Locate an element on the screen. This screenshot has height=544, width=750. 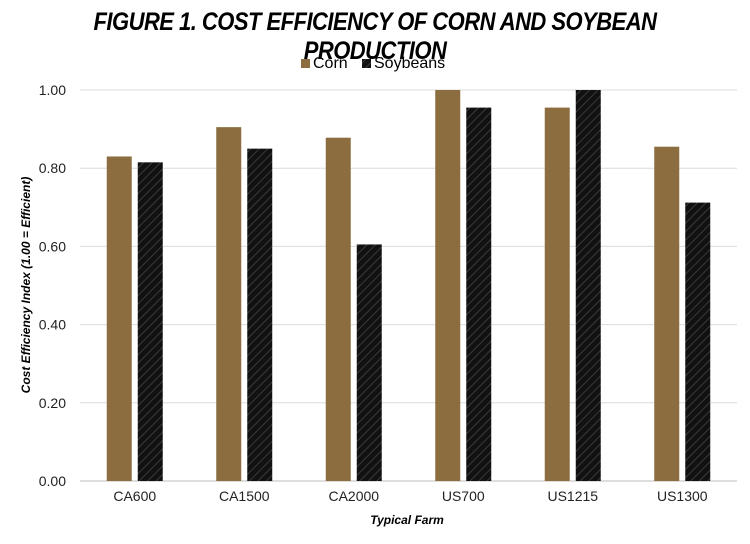
bar-soybeans-ca600 is located at coordinates (150, 321).